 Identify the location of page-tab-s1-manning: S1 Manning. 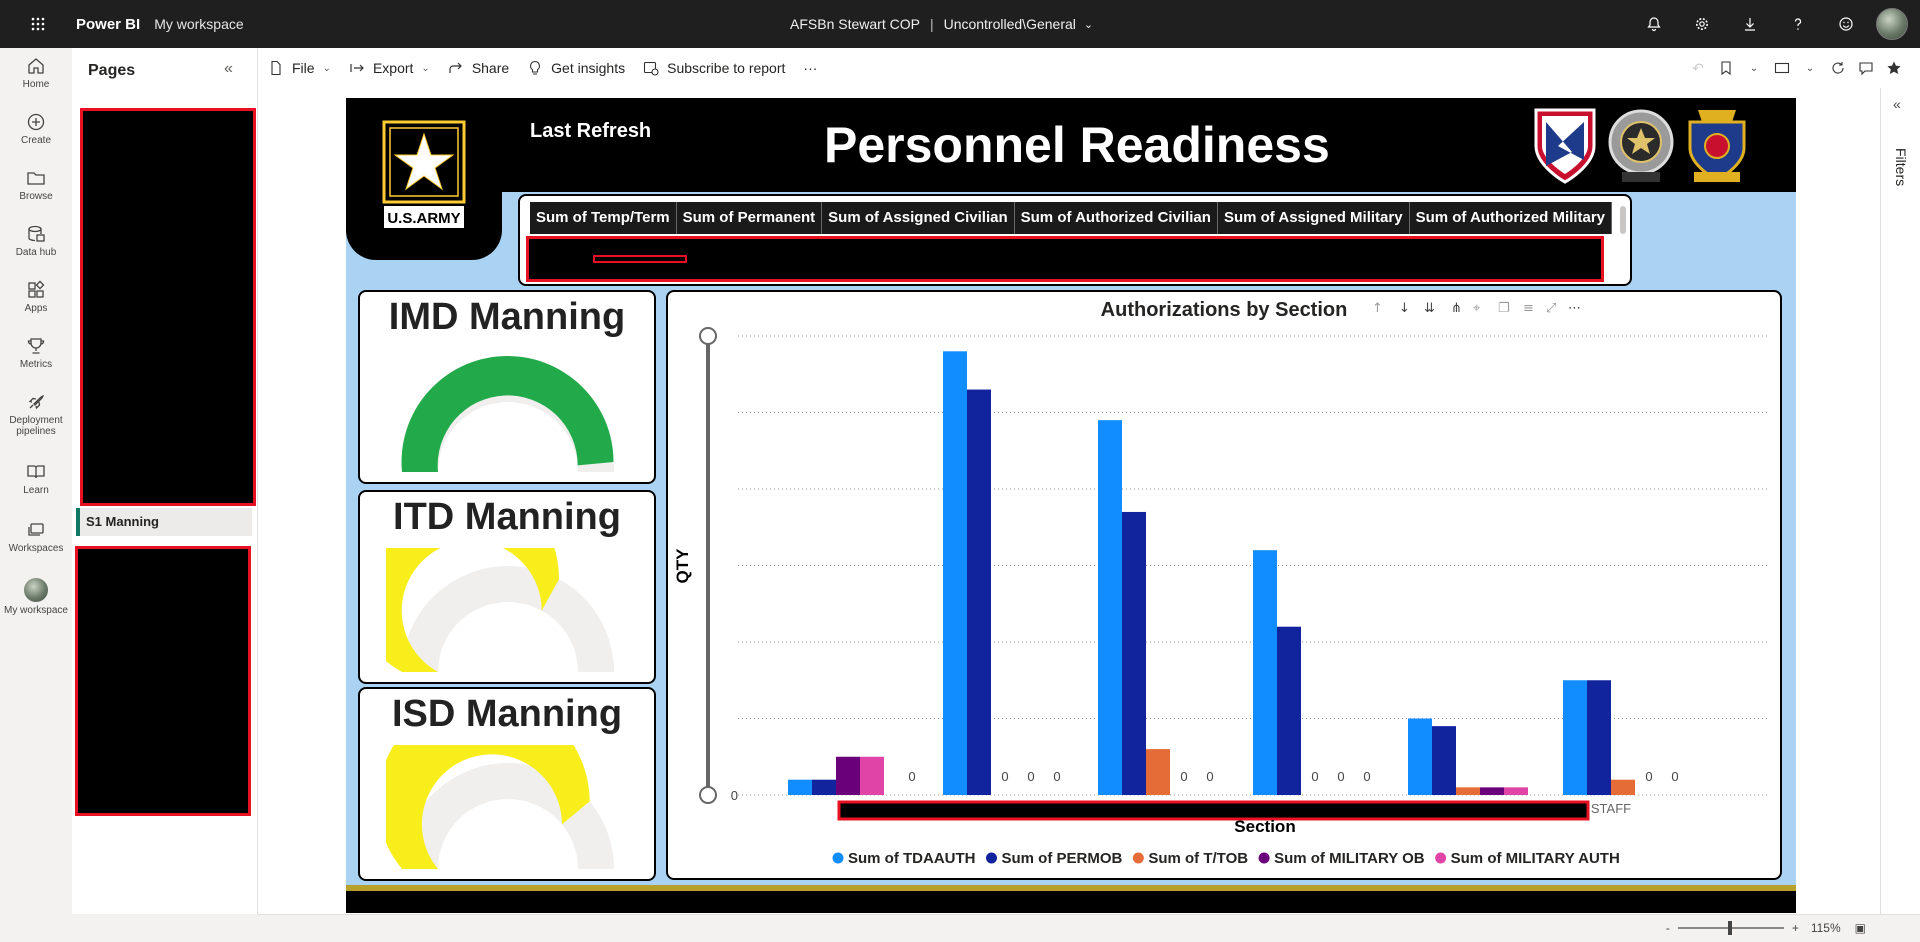
(164, 522).